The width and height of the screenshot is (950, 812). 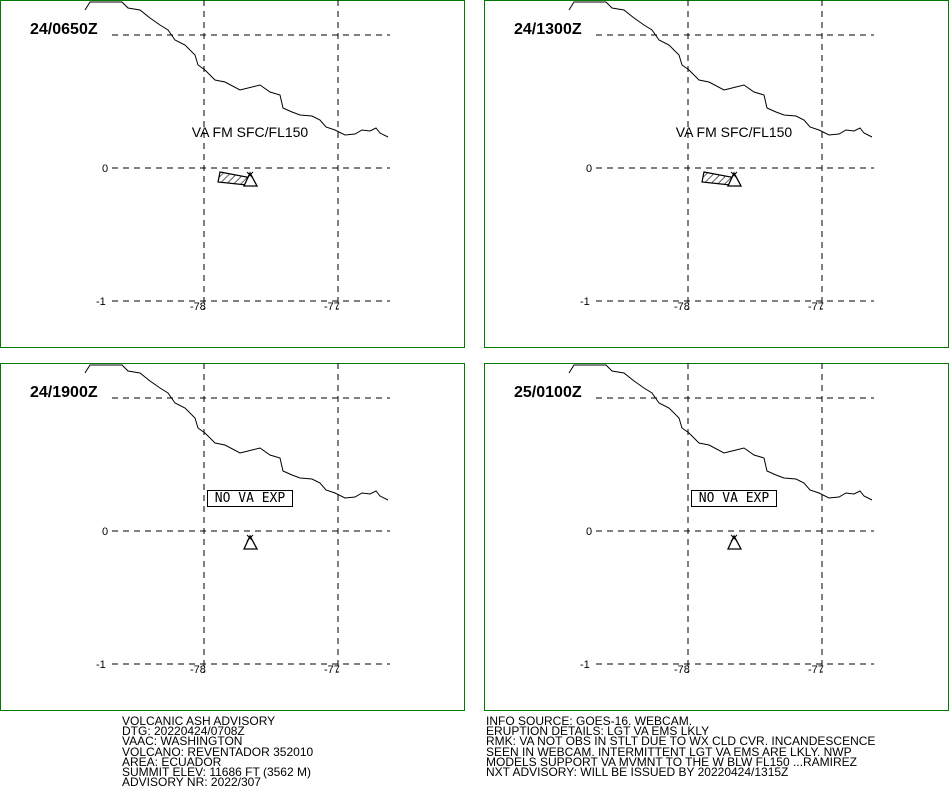 I want to click on valid-time: 25/0100Z, so click(x=548, y=392).